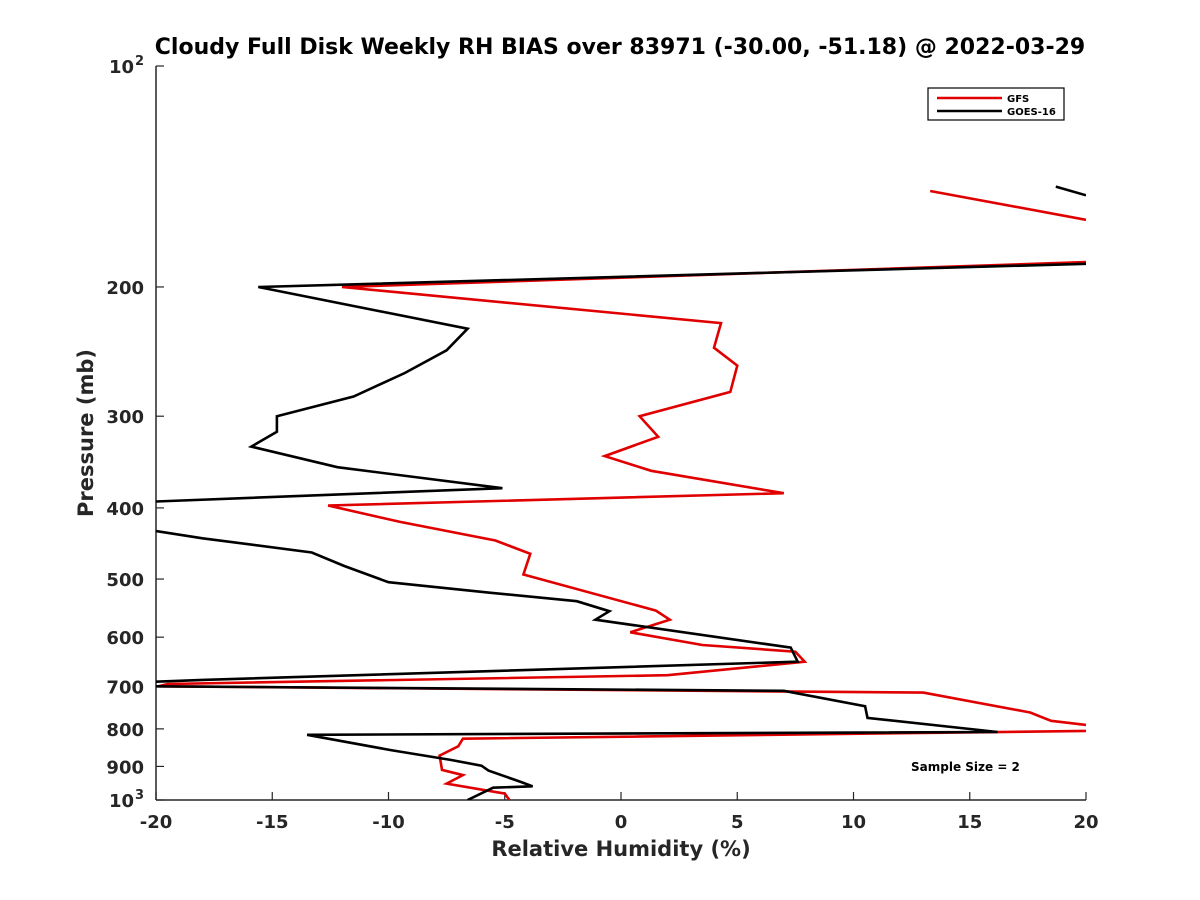 Image resolution: width=1200 pixels, height=900 pixels. I want to click on y-tick-exponent: 2, so click(139, 61).